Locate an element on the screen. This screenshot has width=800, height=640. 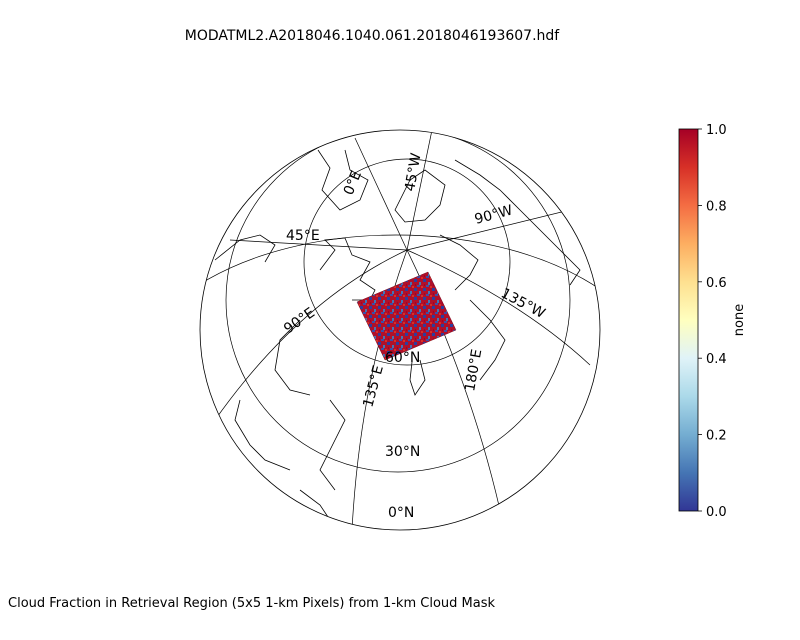
label-90w: 90°W is located at coordinates (494, 215).